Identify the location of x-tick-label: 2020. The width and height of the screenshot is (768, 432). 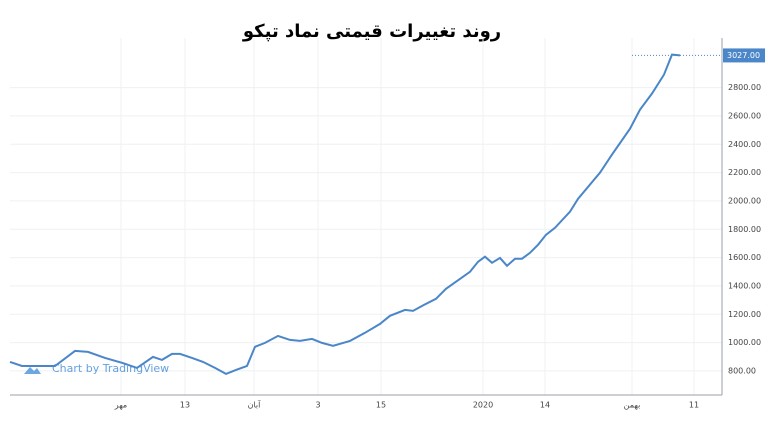
(483, 405).